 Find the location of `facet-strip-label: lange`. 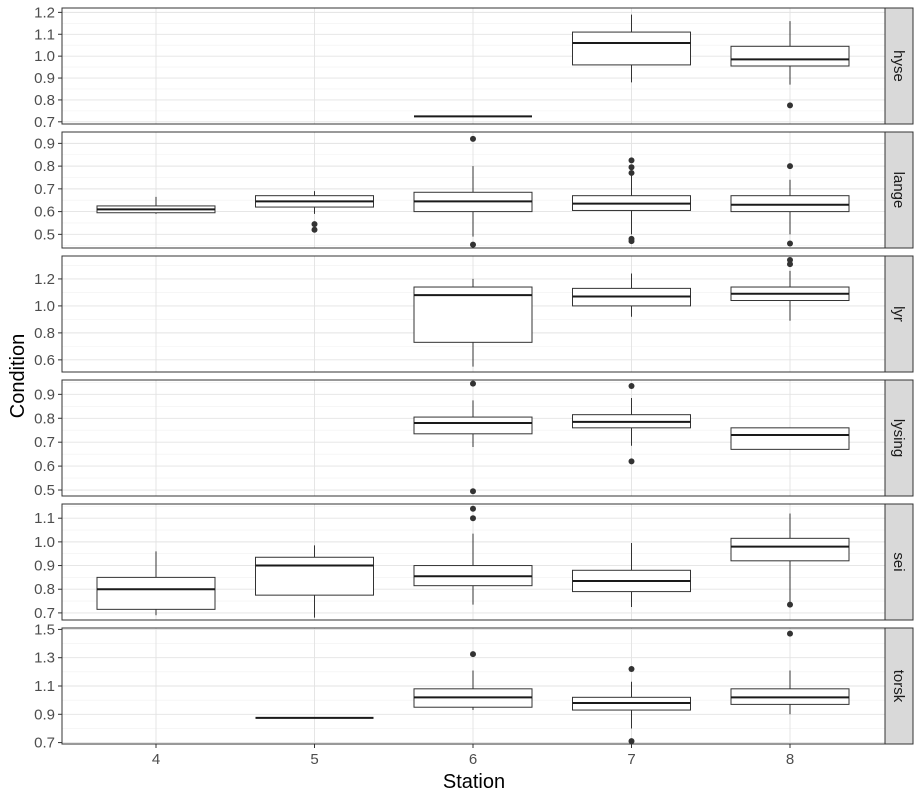

facet-strip-label: lange is located at coordinates (898, 190).